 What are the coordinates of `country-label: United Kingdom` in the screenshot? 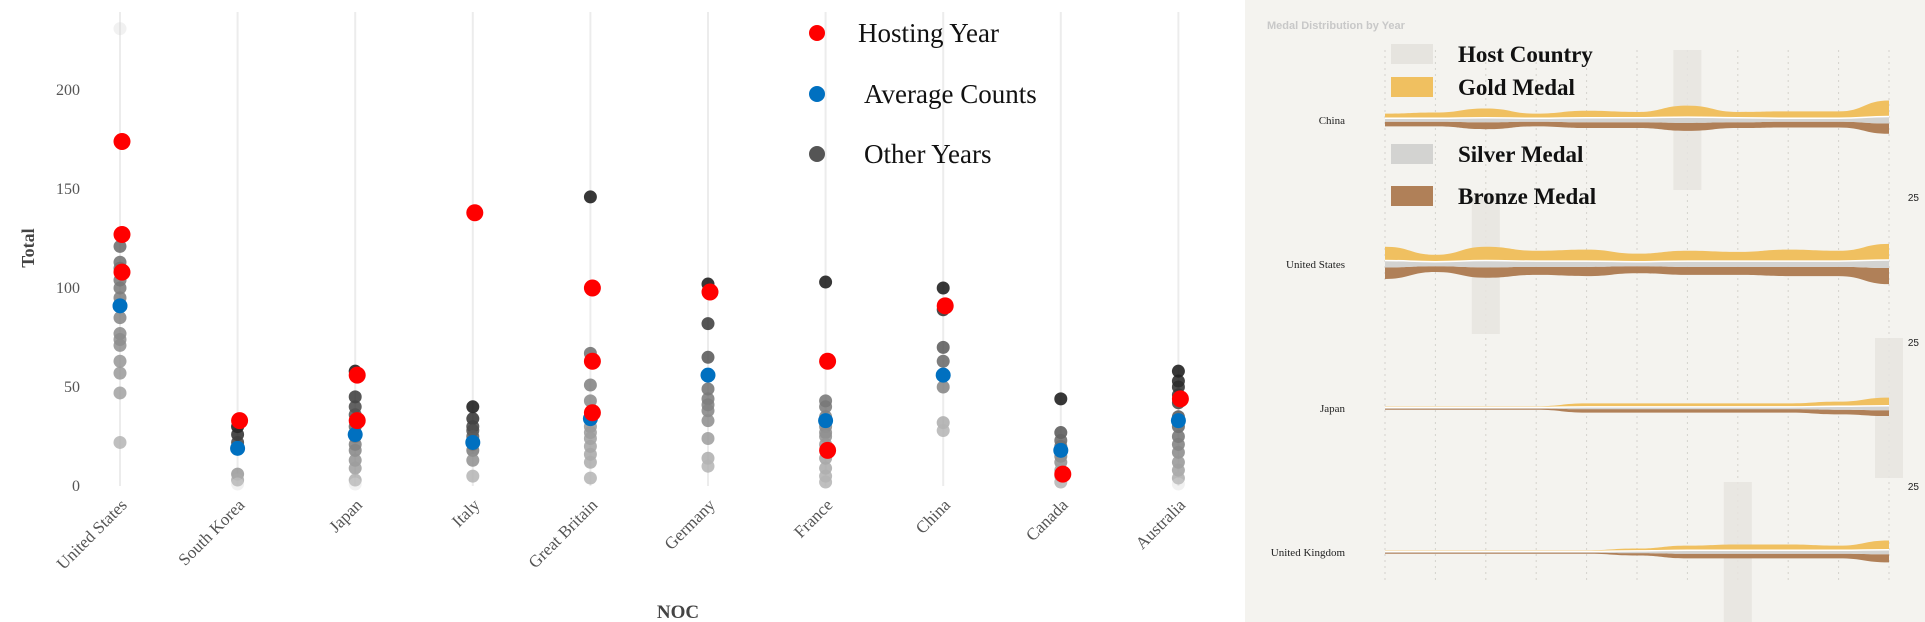 It's located at (1308, 553).